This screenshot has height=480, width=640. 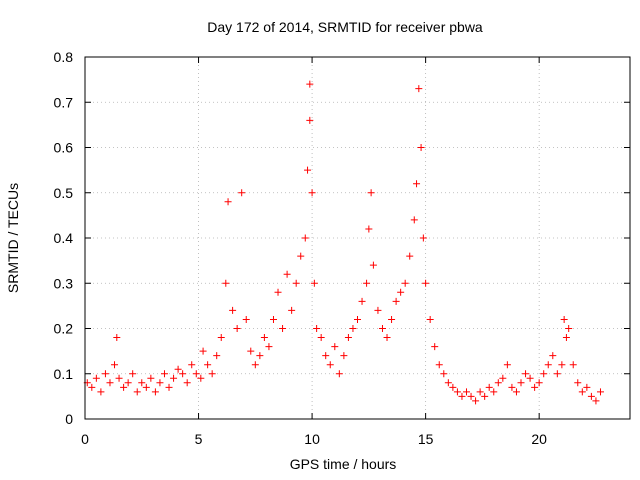 What do you see at coordinates (64, 57) in the screenshot?
I see `y-tick-label: 0.8` at bounding box center [64, 57].